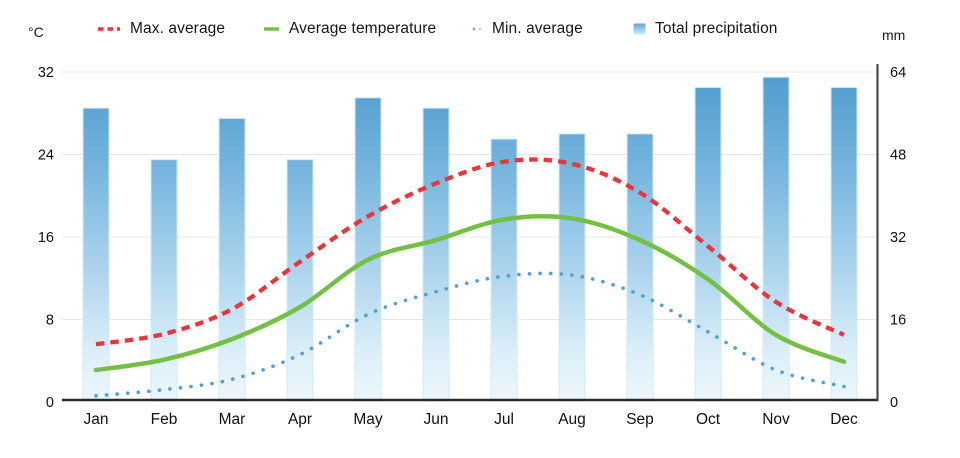  Describe the element at coordinates (96, 419) in the screenshot. I see `month-label-jan: Jan` at that location.